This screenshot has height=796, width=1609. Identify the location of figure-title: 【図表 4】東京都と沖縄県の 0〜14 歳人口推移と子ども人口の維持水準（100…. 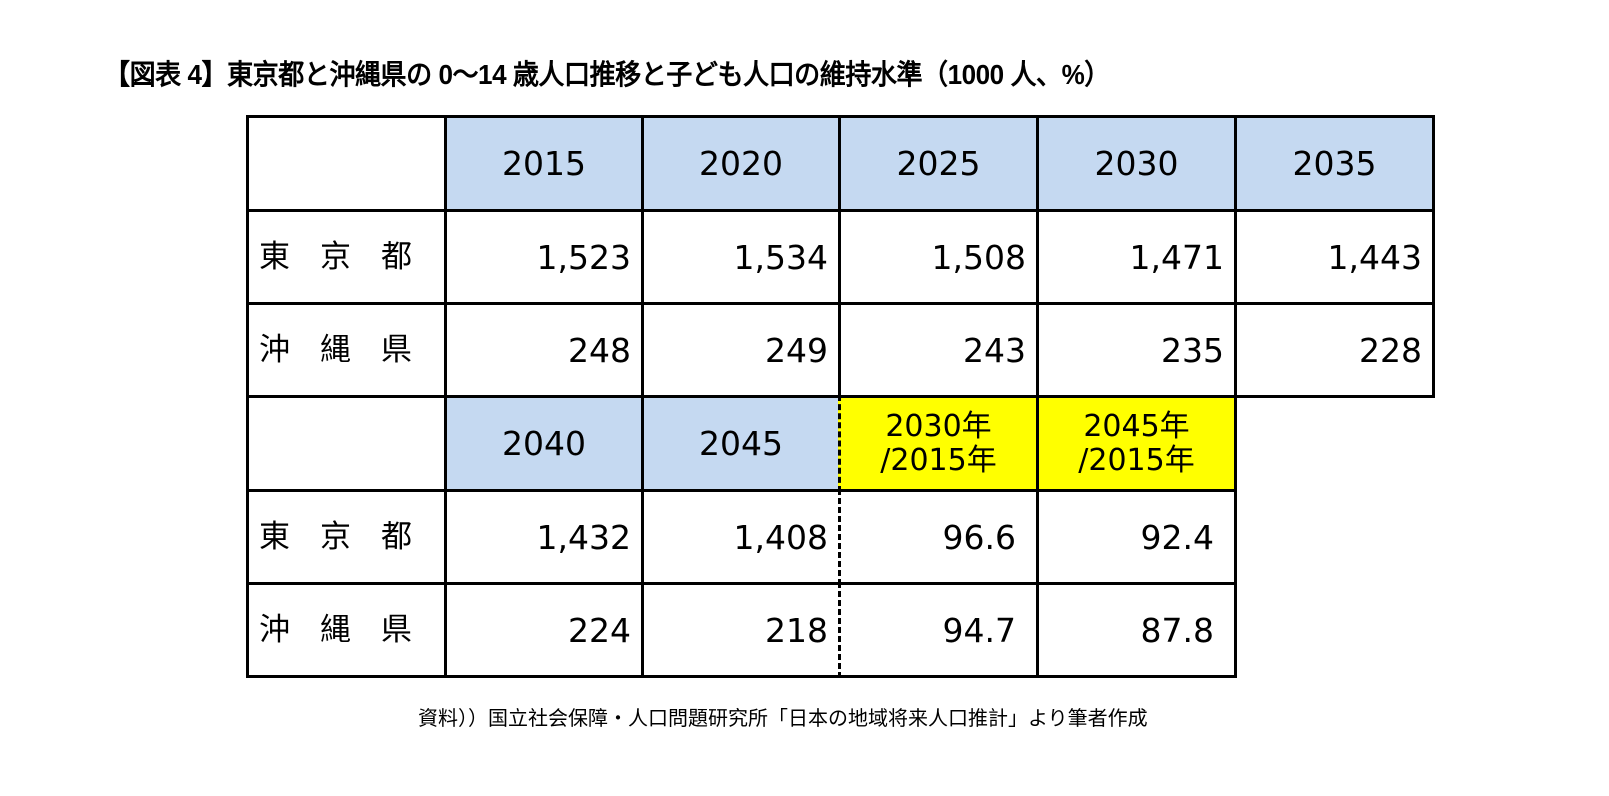
(607, 74).